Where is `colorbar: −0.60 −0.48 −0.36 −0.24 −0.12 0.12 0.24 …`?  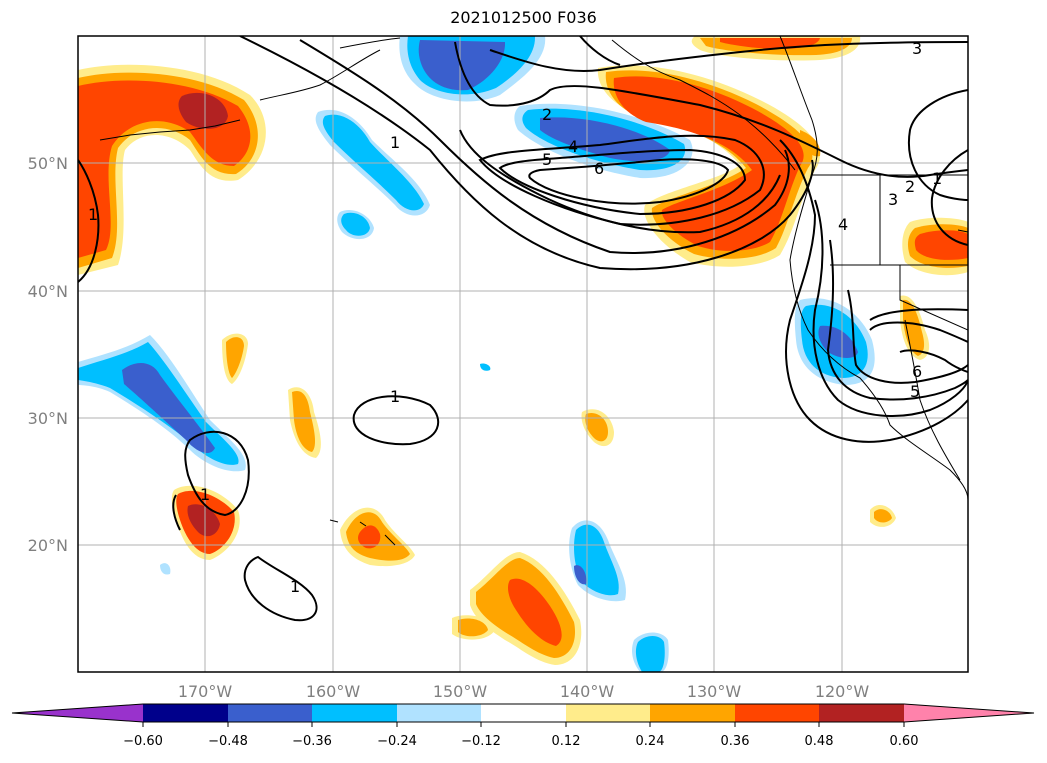
colorbar: −0.60 −0.48 −0.36 −0.24 −0.12 0.12 0.24 … is located at coordinates (523, 726).